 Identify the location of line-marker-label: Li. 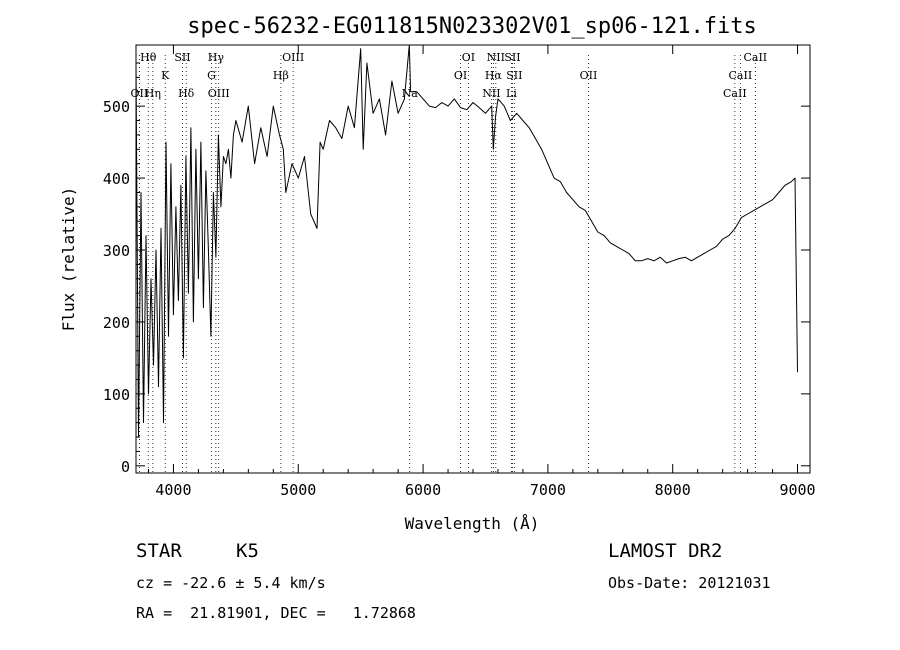
(511, 93).